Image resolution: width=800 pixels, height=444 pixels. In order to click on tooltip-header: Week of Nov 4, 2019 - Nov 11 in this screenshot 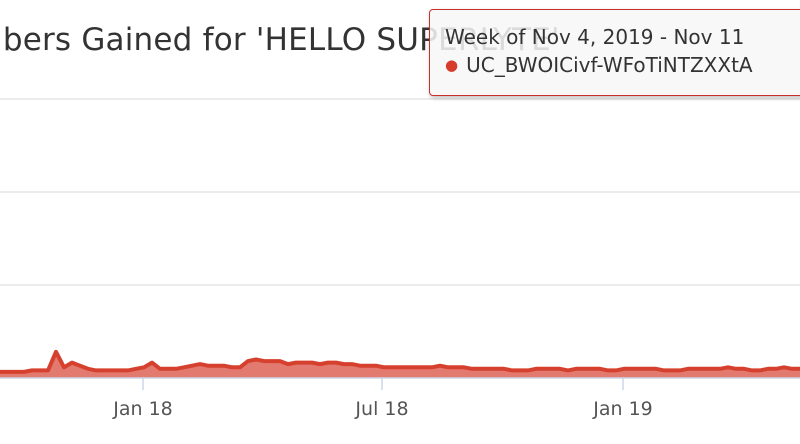, I will do `click(595, 37)`.